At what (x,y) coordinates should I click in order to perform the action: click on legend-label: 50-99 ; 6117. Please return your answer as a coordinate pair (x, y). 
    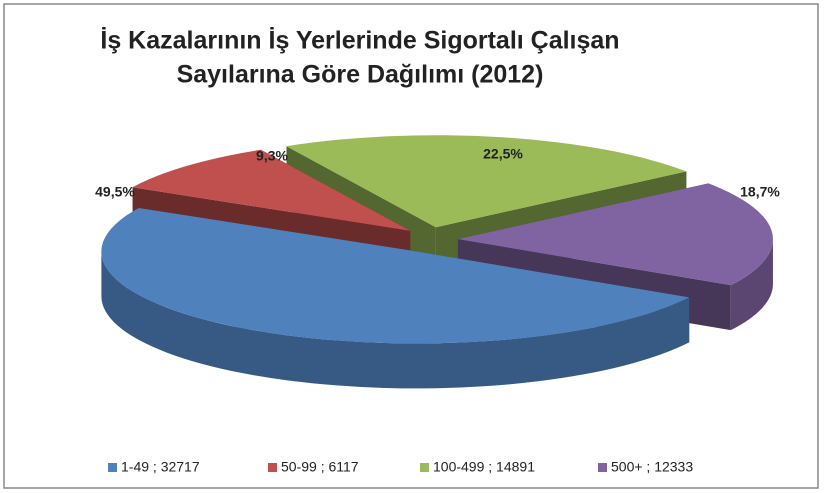
    Looking at the image, I should click on (320, 467).